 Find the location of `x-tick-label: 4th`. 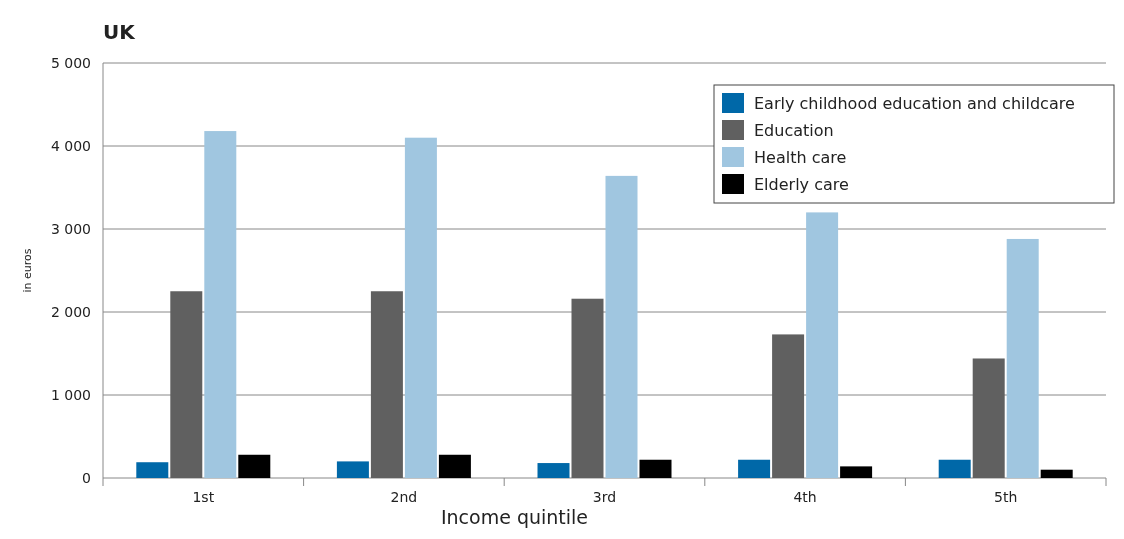

x-tick-label: 4th is located at coordinates (805, 497).